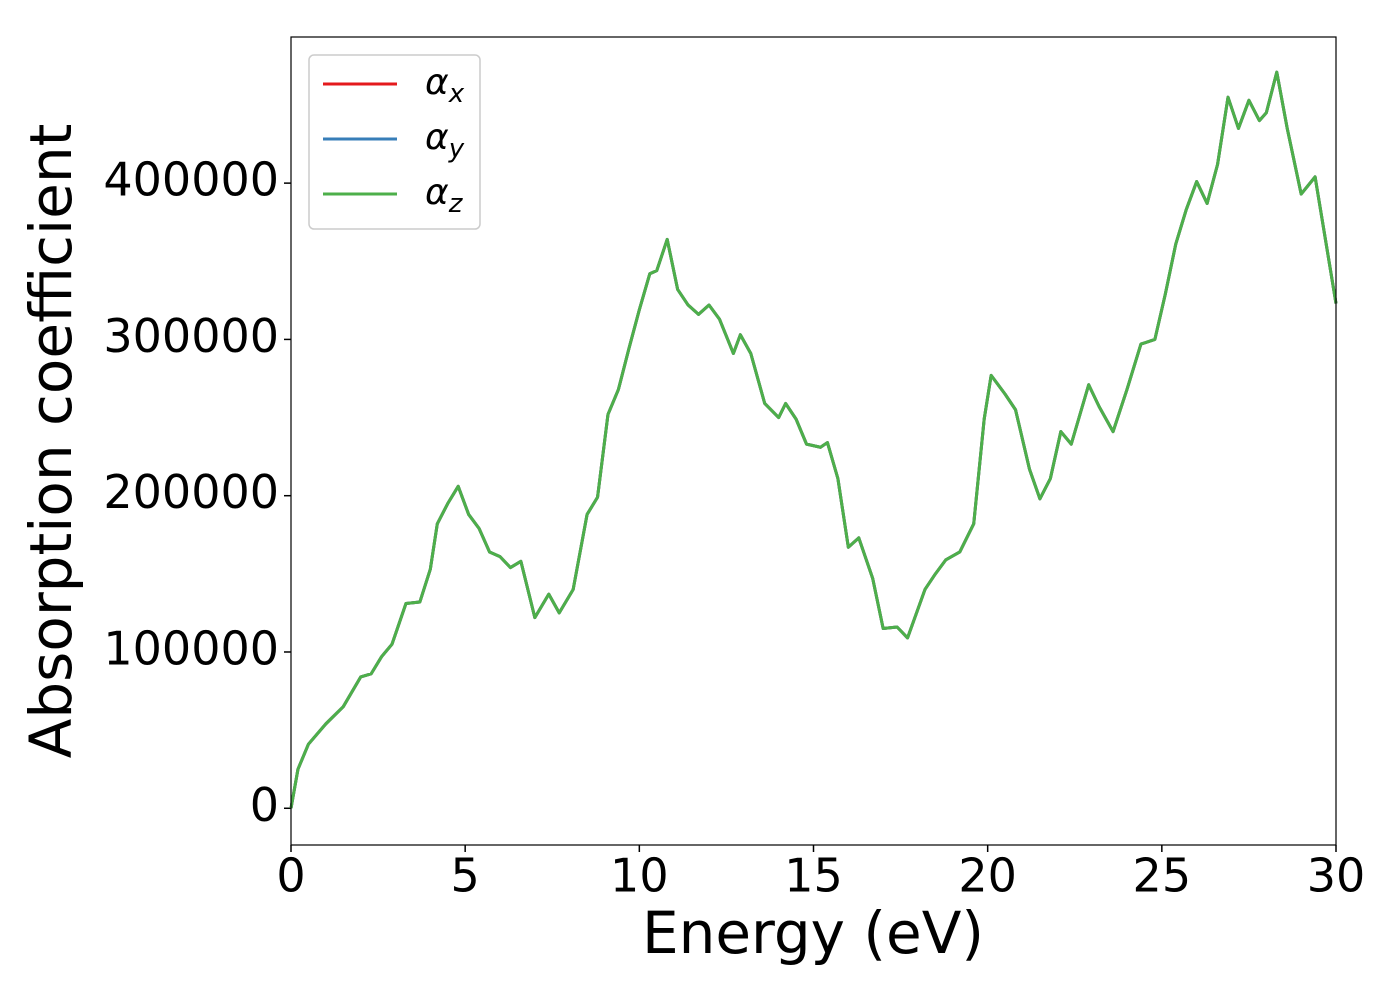  I want to click on legend-label: αz, so click(444, 195).